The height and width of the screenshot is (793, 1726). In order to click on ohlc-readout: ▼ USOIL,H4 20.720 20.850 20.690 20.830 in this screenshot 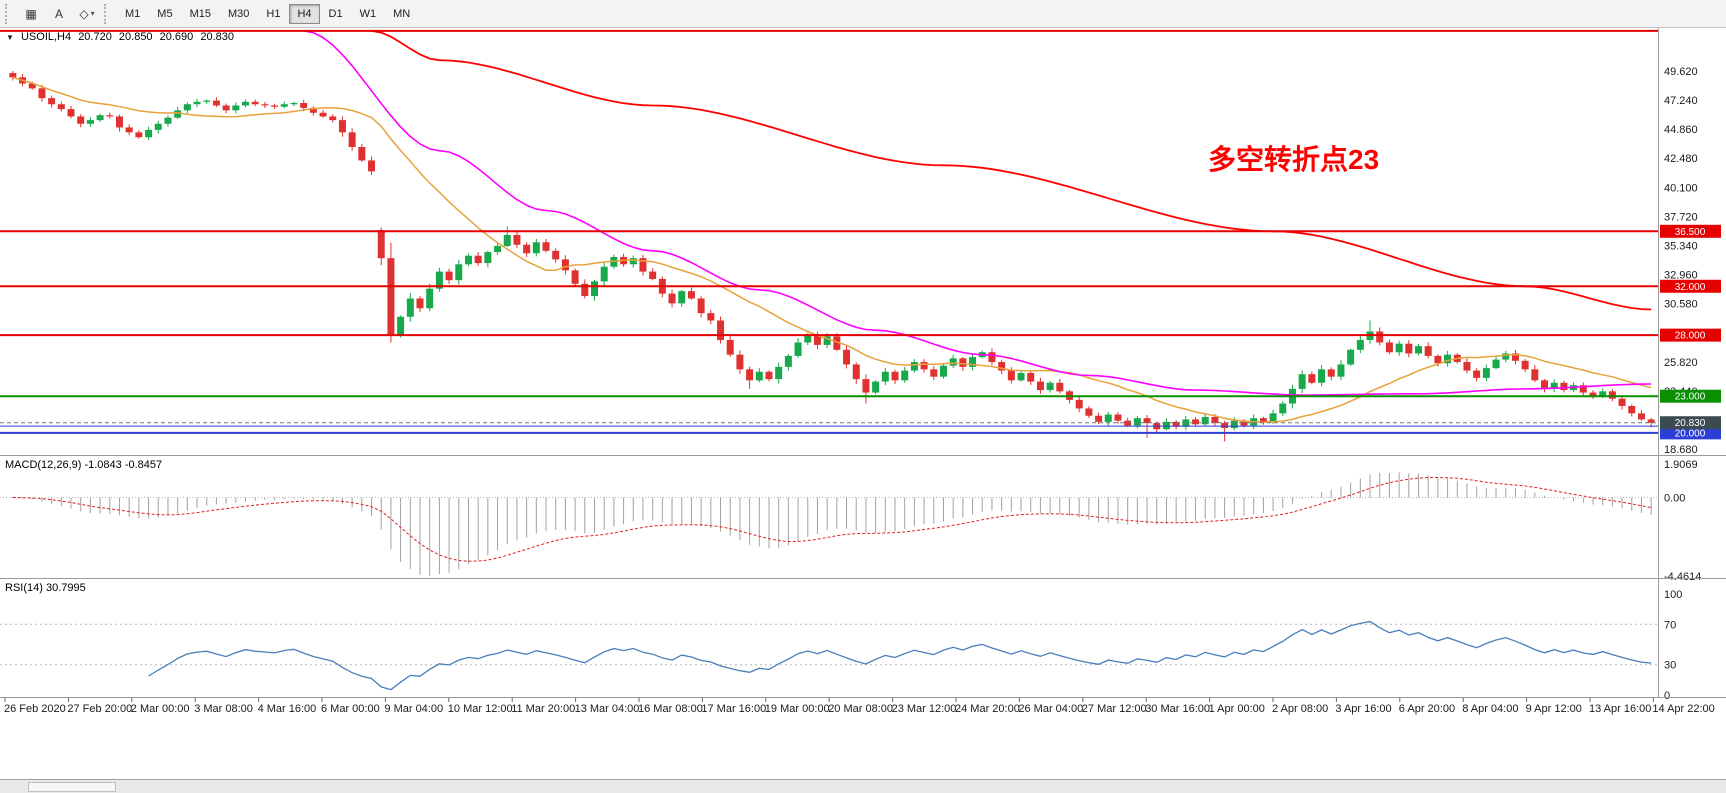, I will do `click(122, 37)`.